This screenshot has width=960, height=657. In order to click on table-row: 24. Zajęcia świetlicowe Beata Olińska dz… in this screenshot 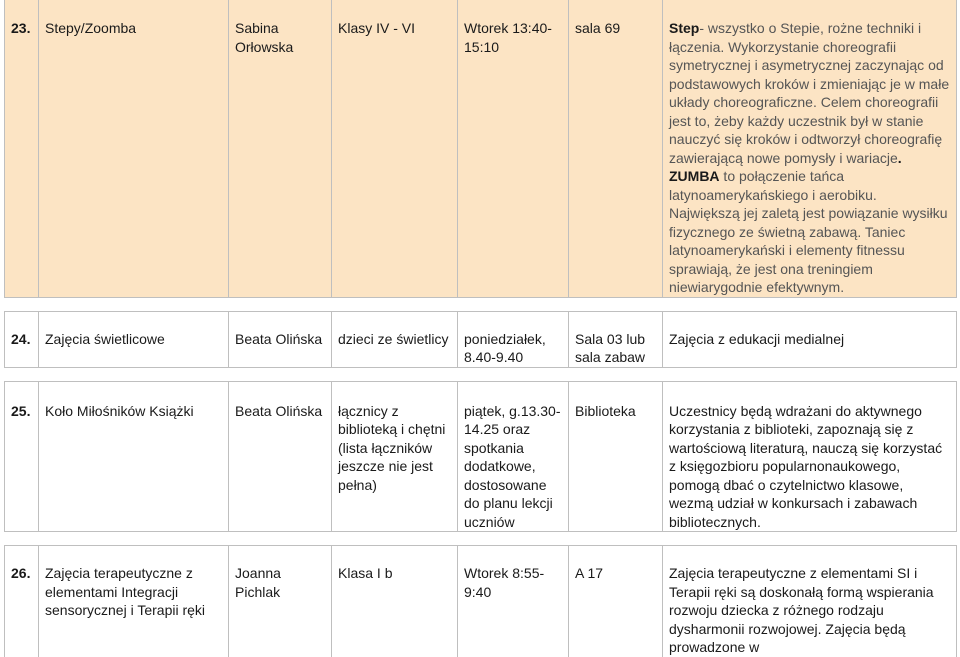, I will do `click(480, 339)`.